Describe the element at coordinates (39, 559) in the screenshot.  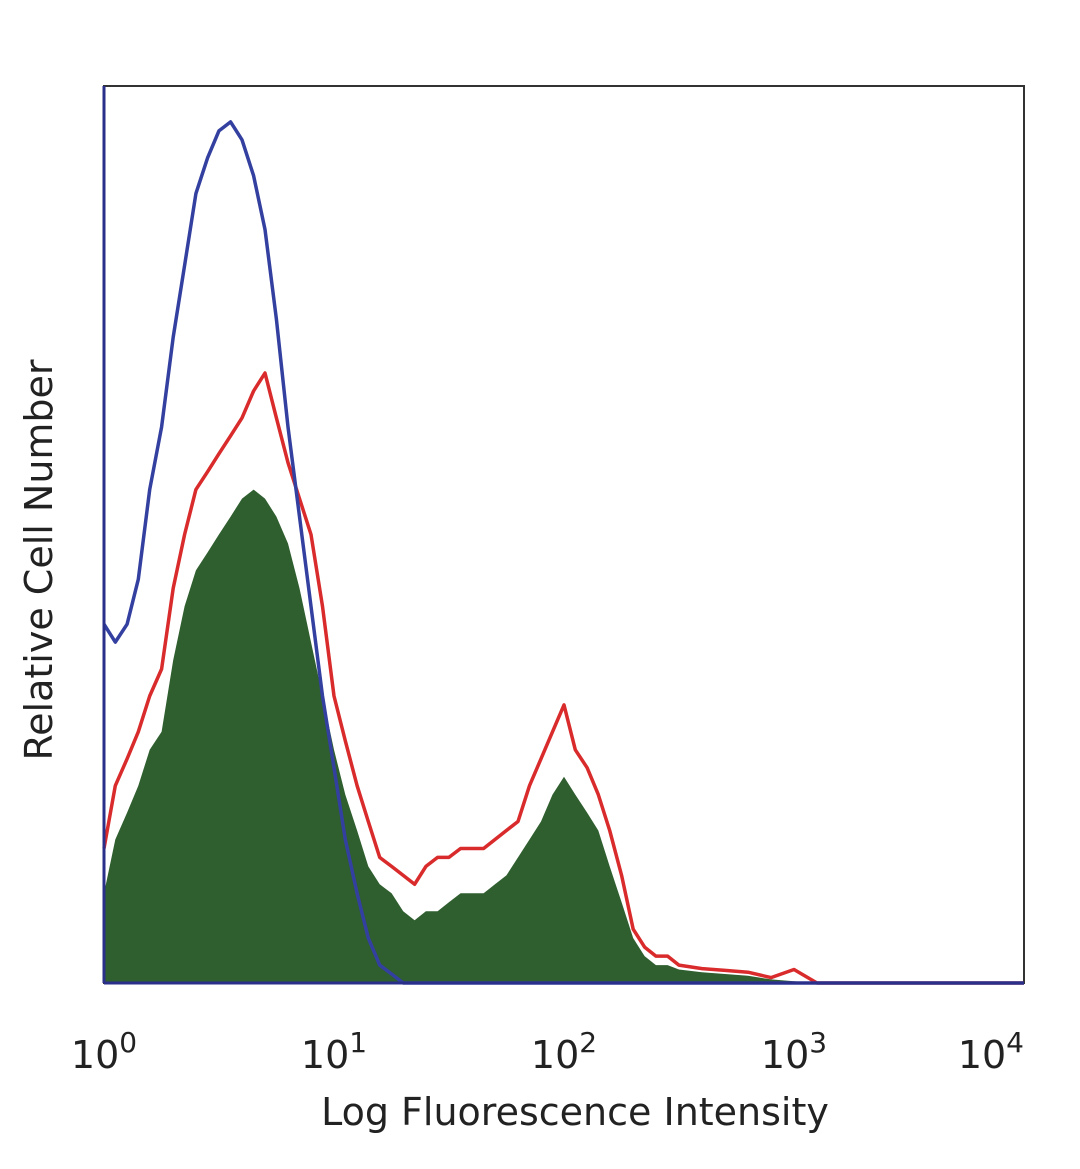
I see `y-axis-label: Relative Cell Number` at that location.